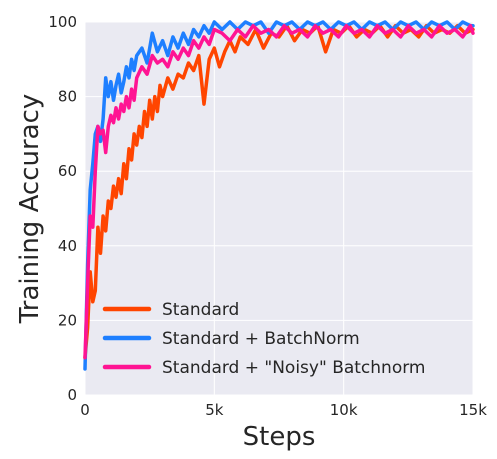 The image size is (497, 459). Describe the element at coordinates (200, 310) in the screenshot. I see `legend-label: Standard` at that location.